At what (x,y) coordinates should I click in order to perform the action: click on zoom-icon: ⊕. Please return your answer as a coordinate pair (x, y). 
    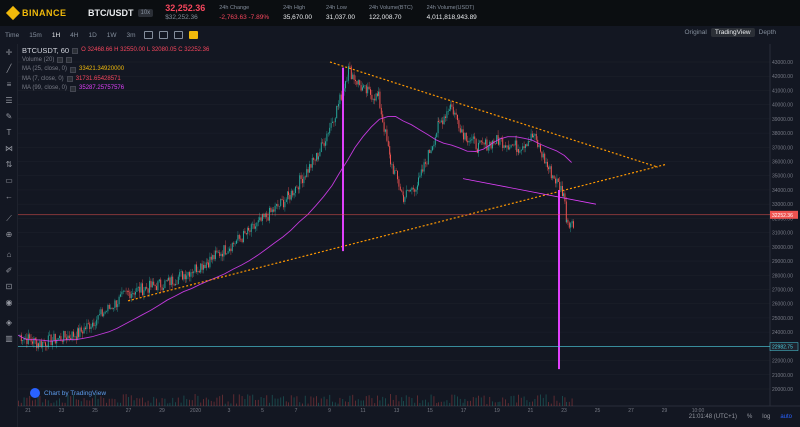
    Looking at the image, I should click on (9, 234).